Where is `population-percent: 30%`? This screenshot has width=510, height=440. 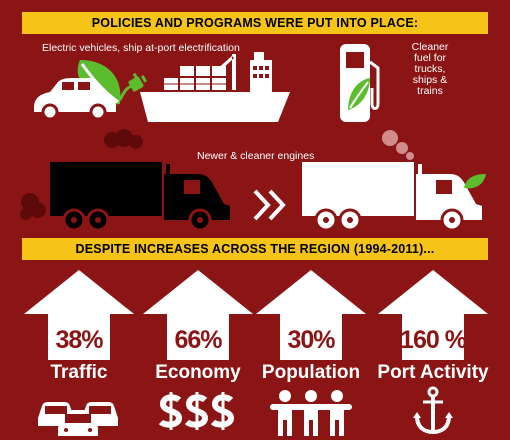 population-percent: 30% is located at coordinates (311, 340).